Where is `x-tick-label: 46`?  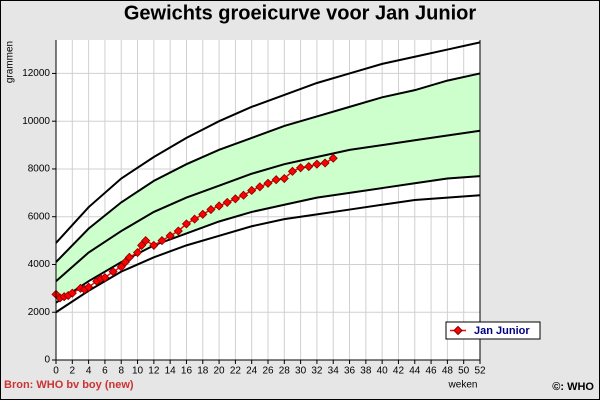 x-tick-label: 46 is located at coordinates (432, 371).